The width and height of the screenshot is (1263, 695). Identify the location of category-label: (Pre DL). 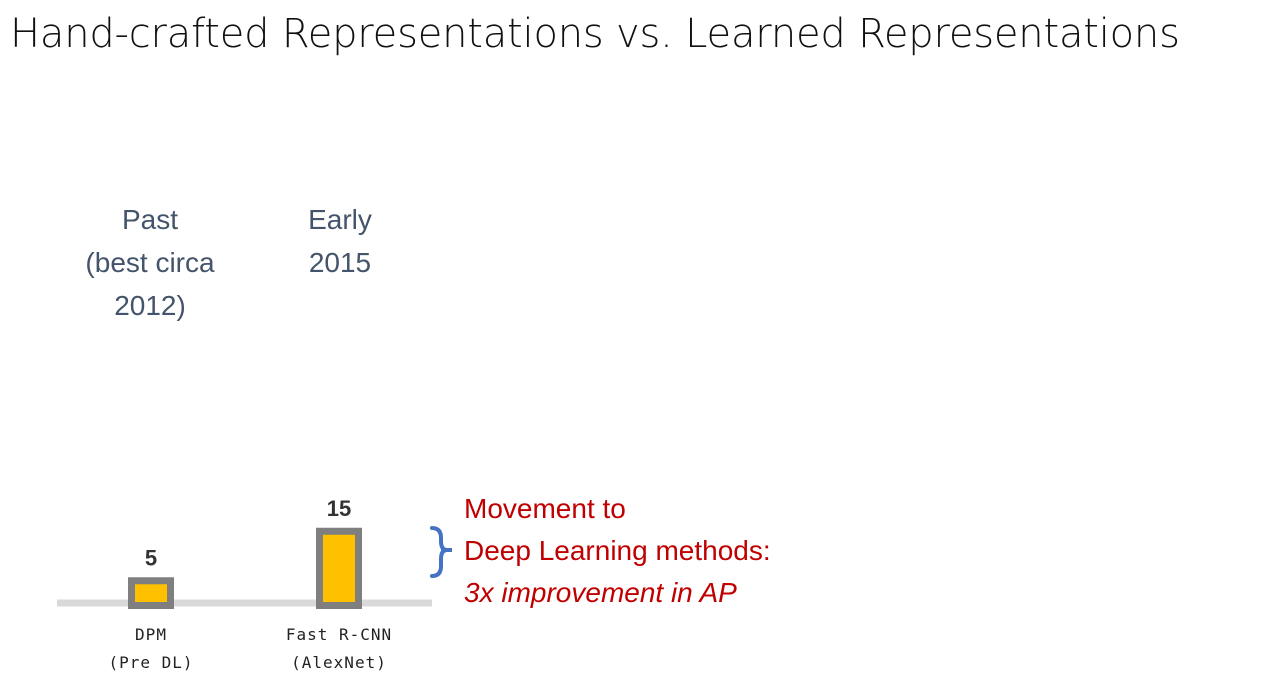
(150, 662).